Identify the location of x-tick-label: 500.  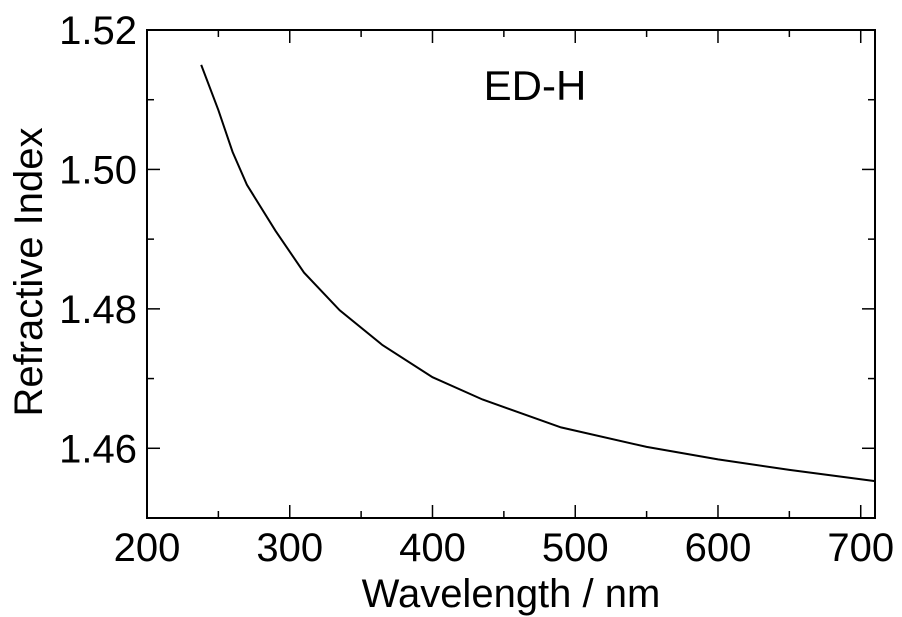
(575, 548).